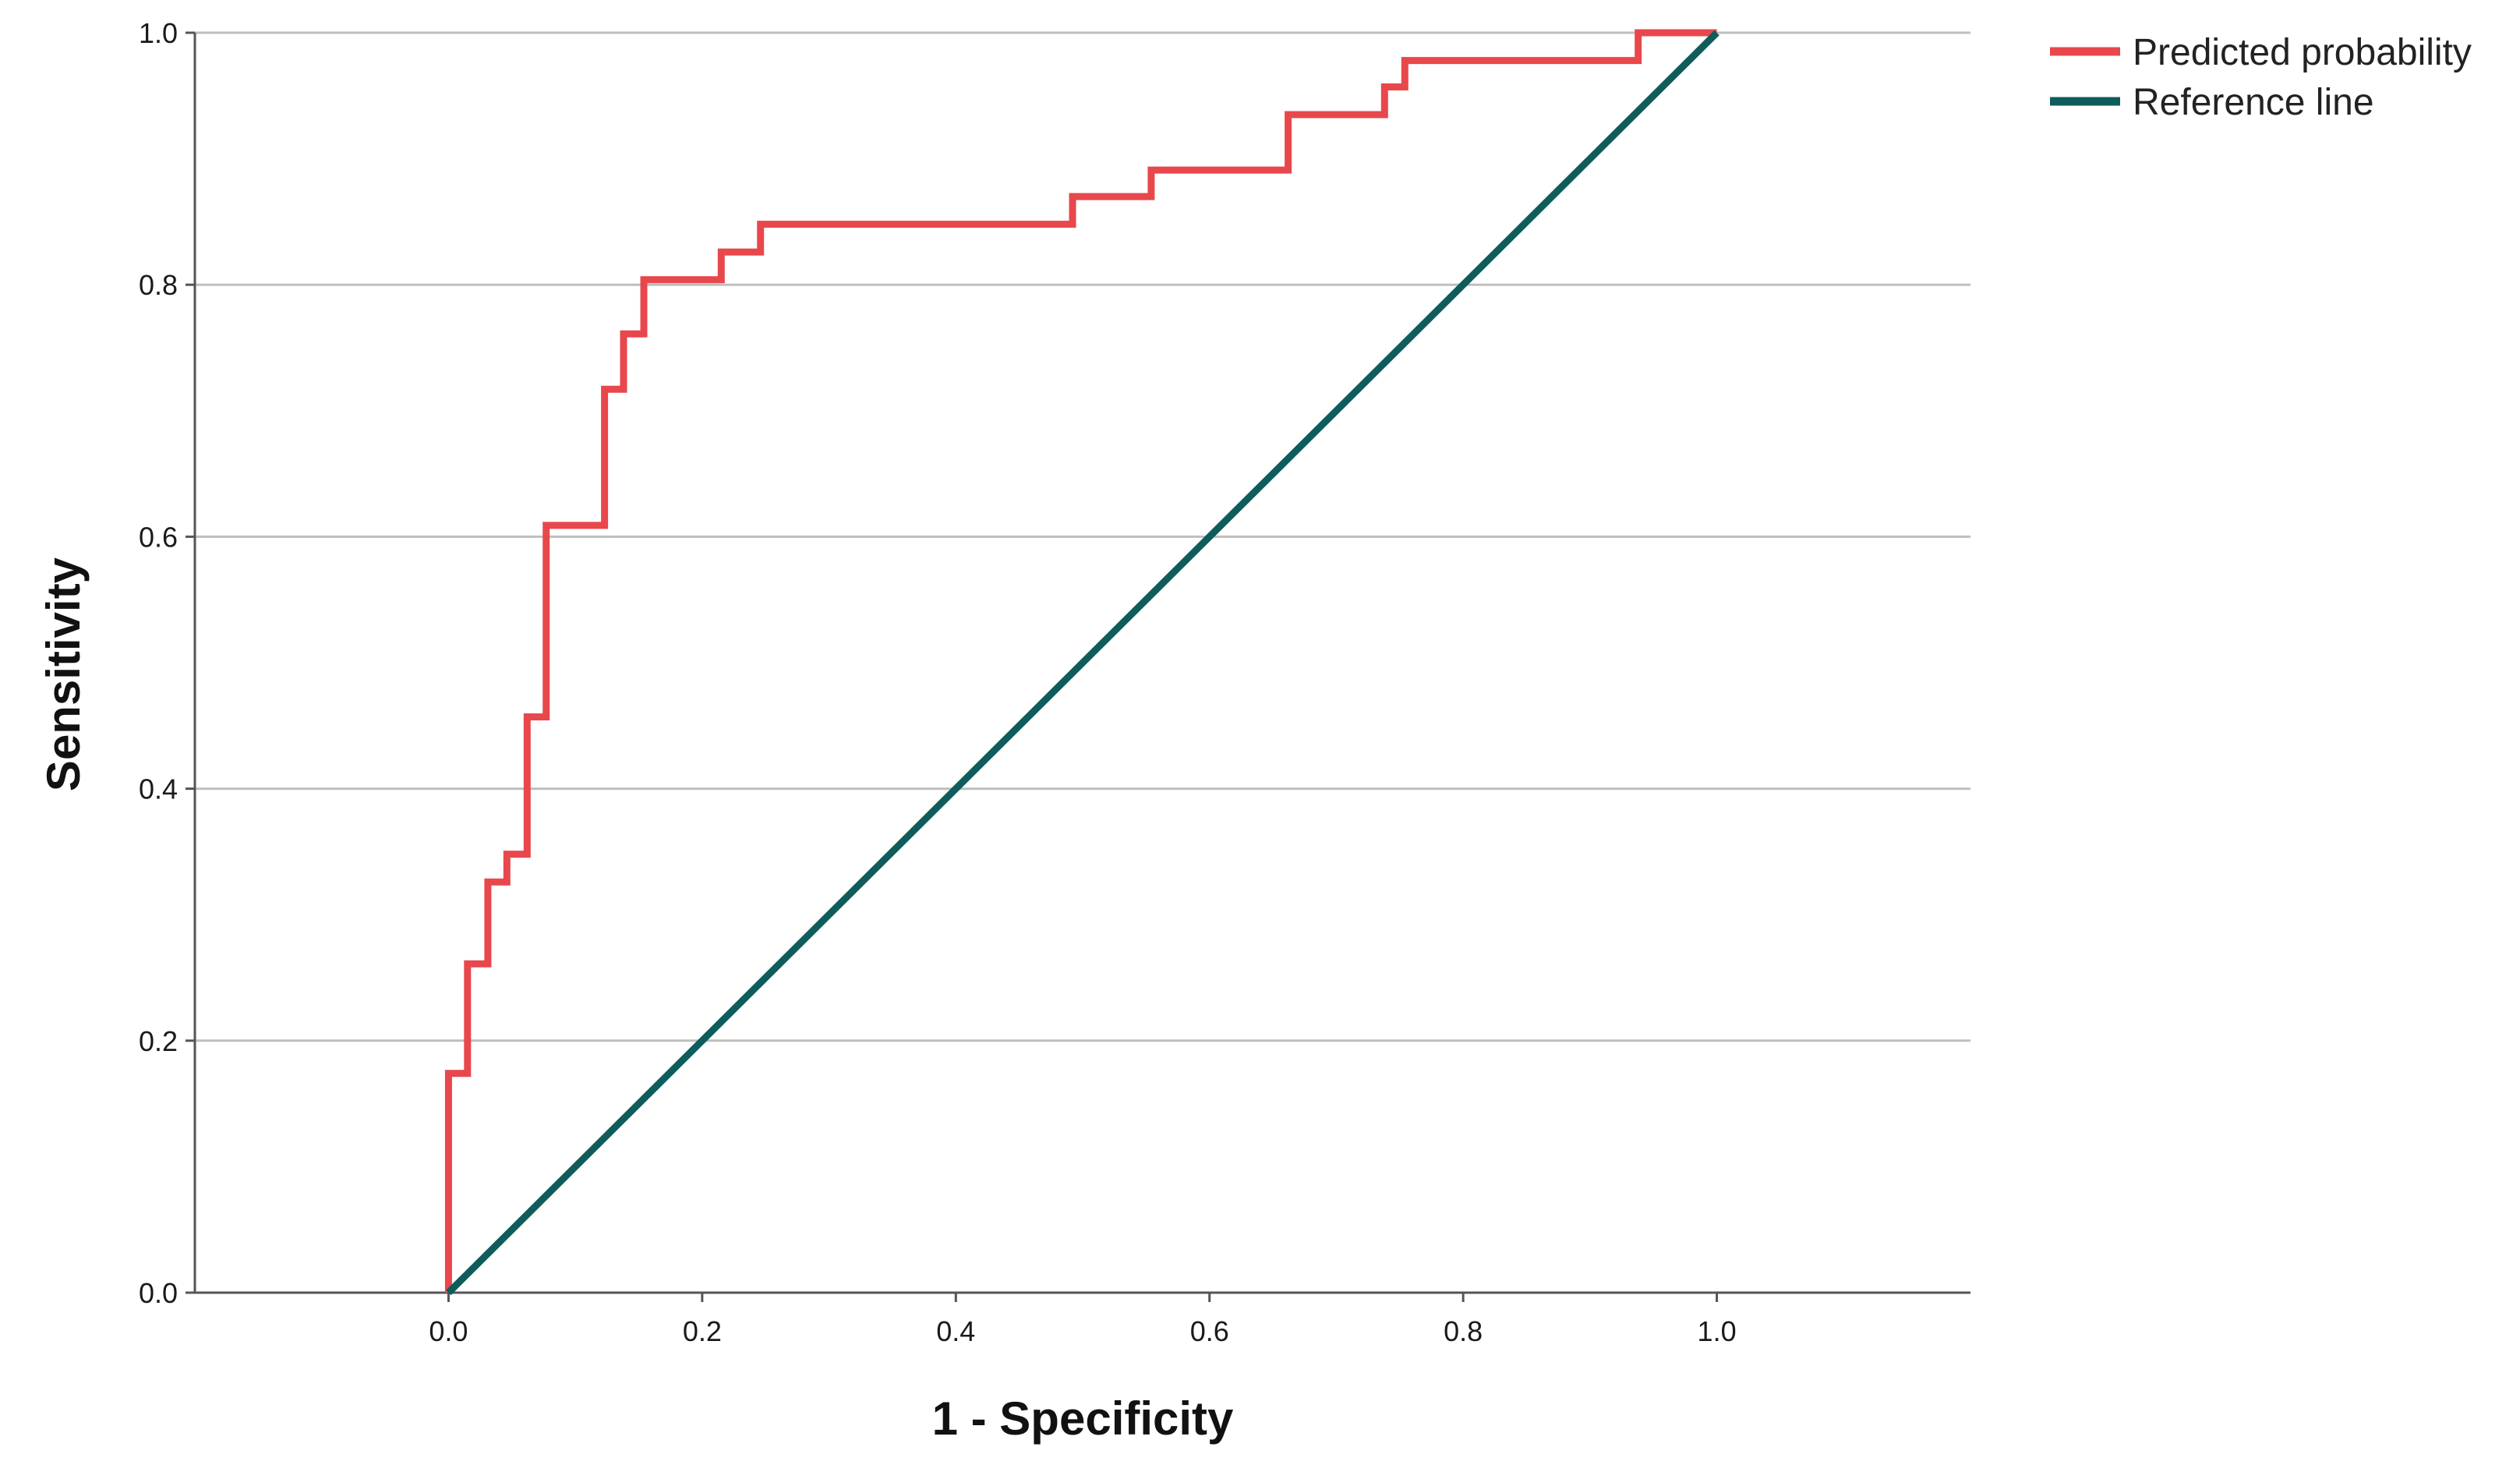  What do you see at coordinates (64, 674) in the screenshot?
I see `y-axis-title: Sensitivity` at bounding box center [64, 674].